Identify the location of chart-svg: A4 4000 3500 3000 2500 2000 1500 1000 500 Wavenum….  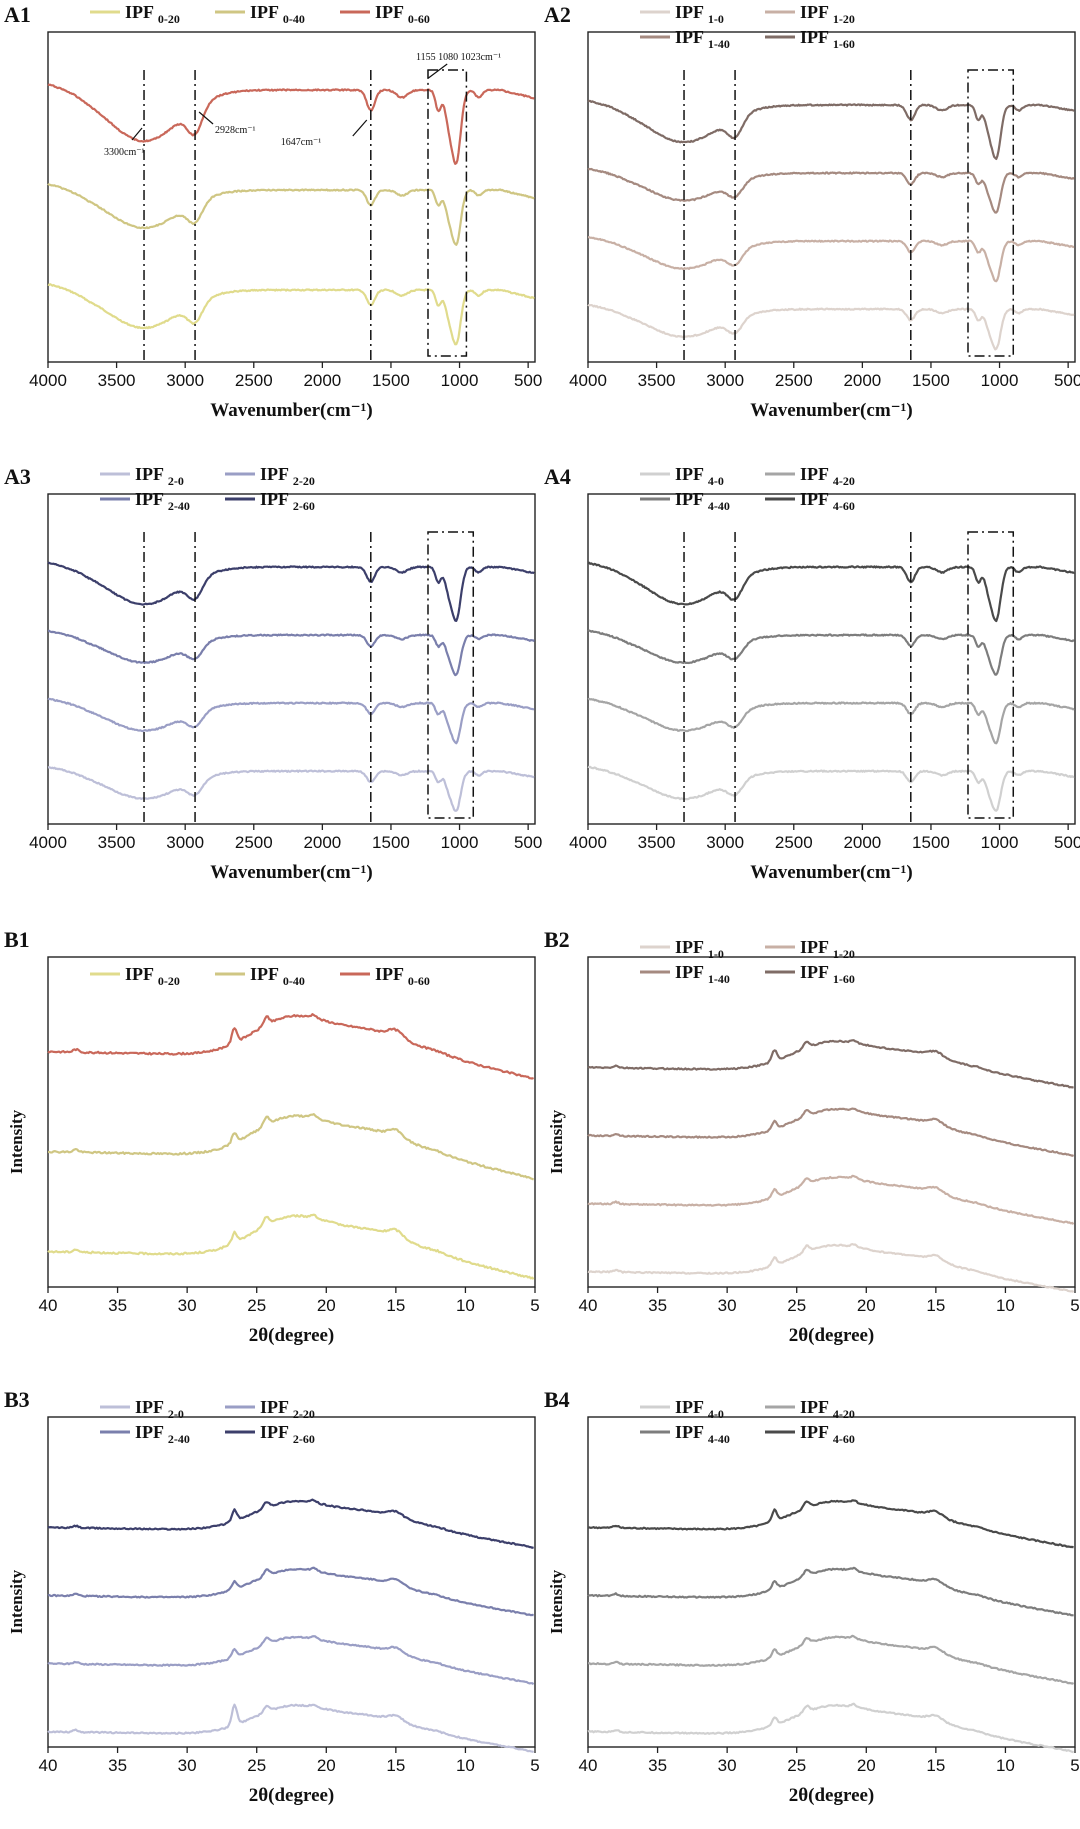
(812, 673).